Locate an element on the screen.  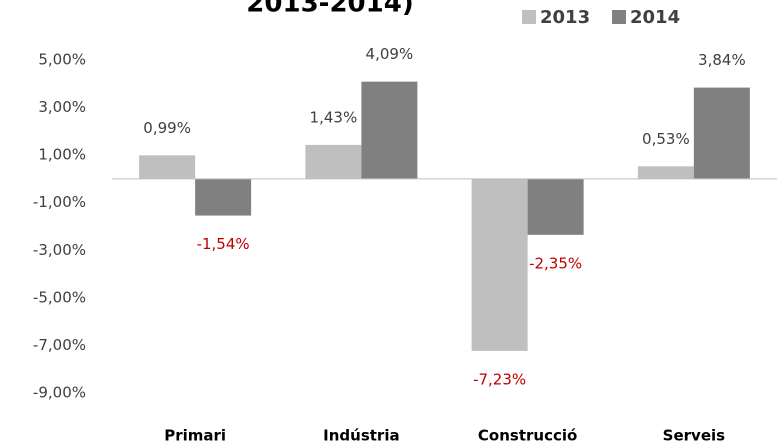
data-label: 1,43% is located at coordinates (334, 117).